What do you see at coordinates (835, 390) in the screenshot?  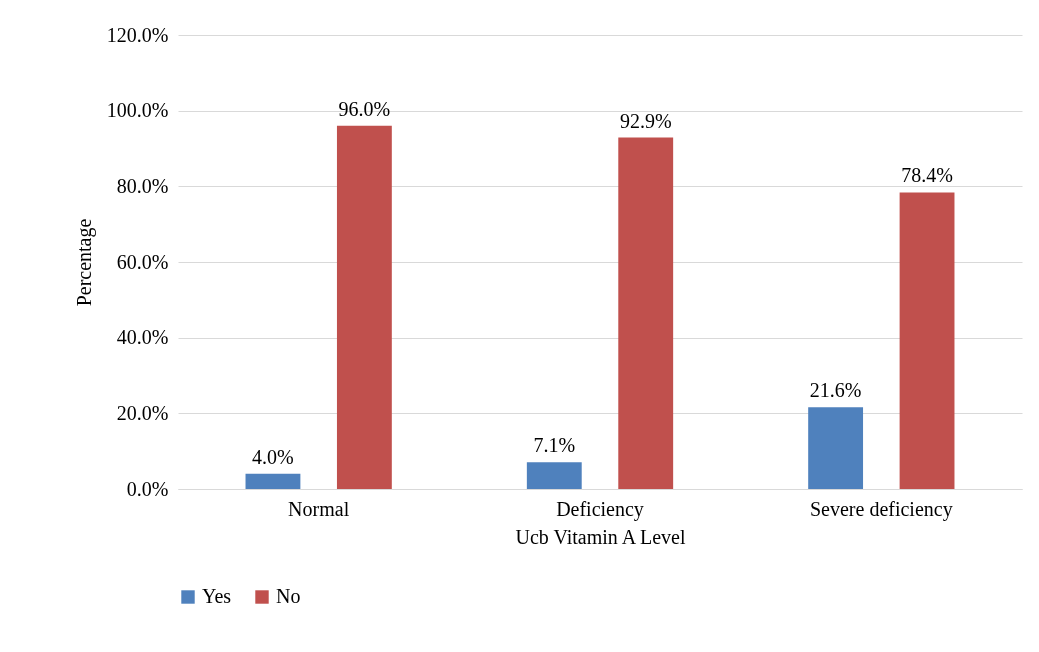 I see `data-label: 21.6%` at bounding box center [835, 390].